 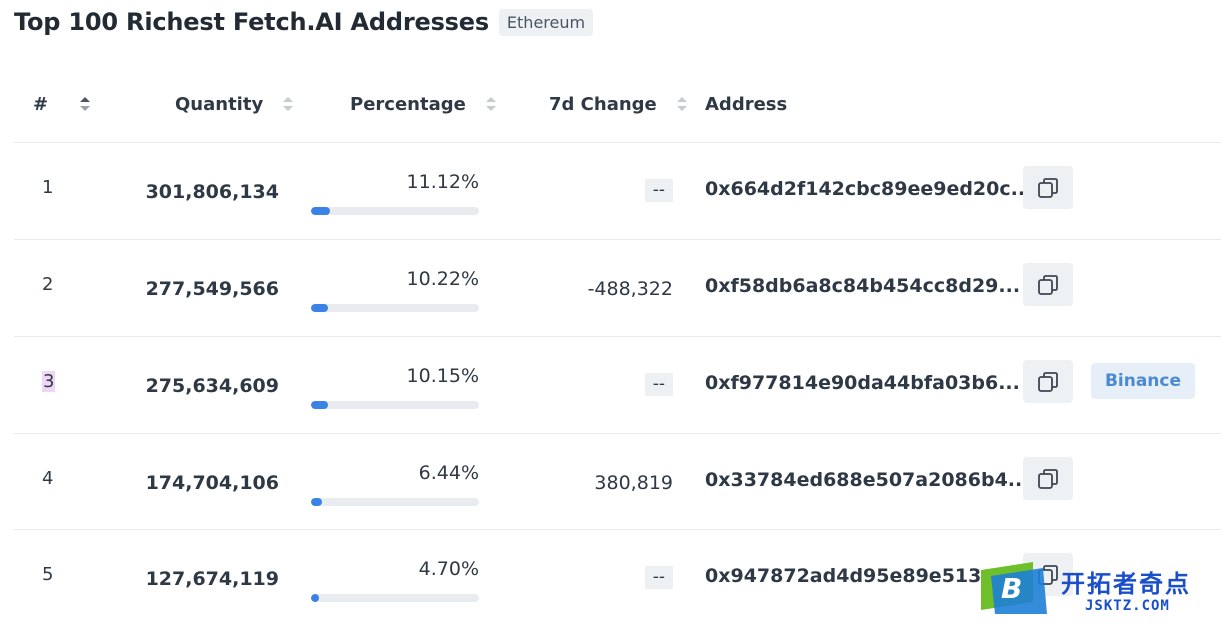 What do you see at coordinates (408, 104) in the screenshot?
I see `col-header-percentage-label: Percentage` at bounding box center [408, 104].